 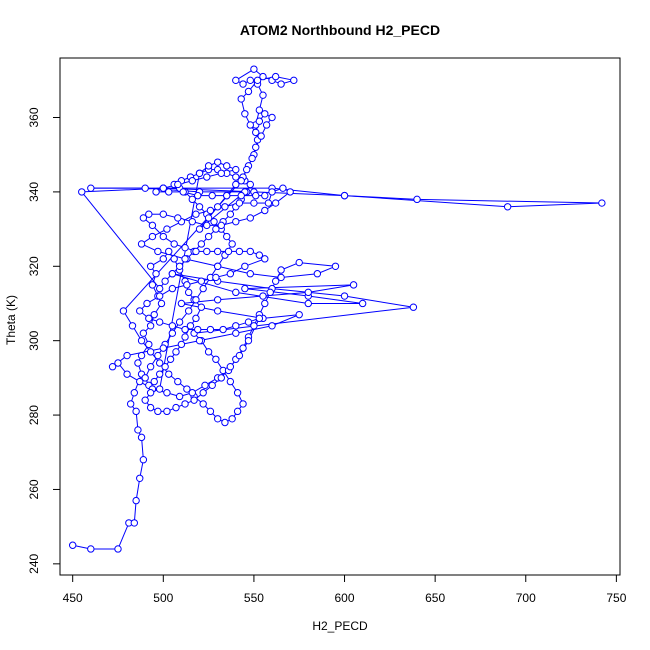 I want to click on x-axis: 450 500 550 600 650 700 750, so click(x=345, y=590).